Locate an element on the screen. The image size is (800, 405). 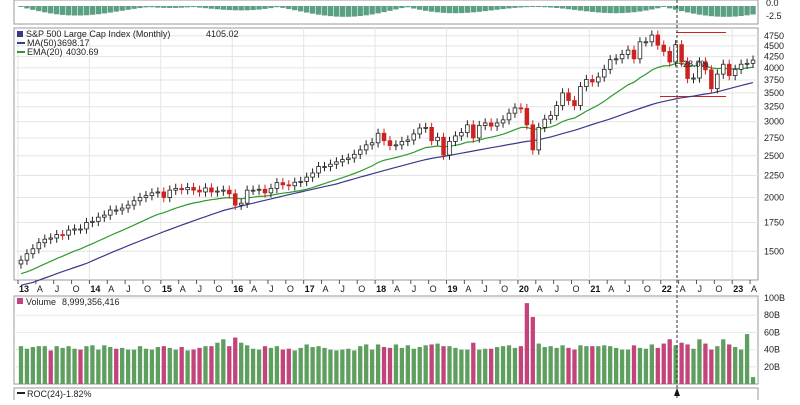
top-panel-bars is located at coordinates (387, 11).